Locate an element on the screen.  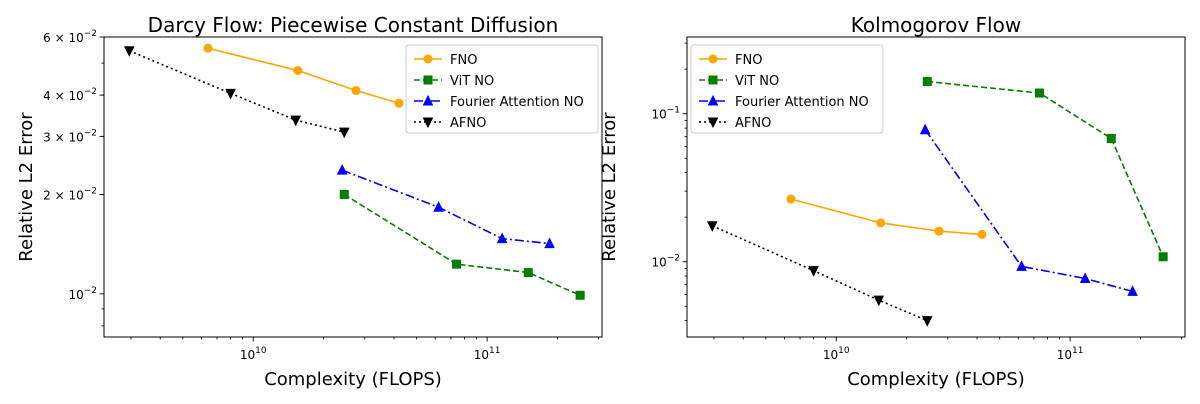
y-tick-label: 3 × 10⁻² is located at coordinates (70, 136).